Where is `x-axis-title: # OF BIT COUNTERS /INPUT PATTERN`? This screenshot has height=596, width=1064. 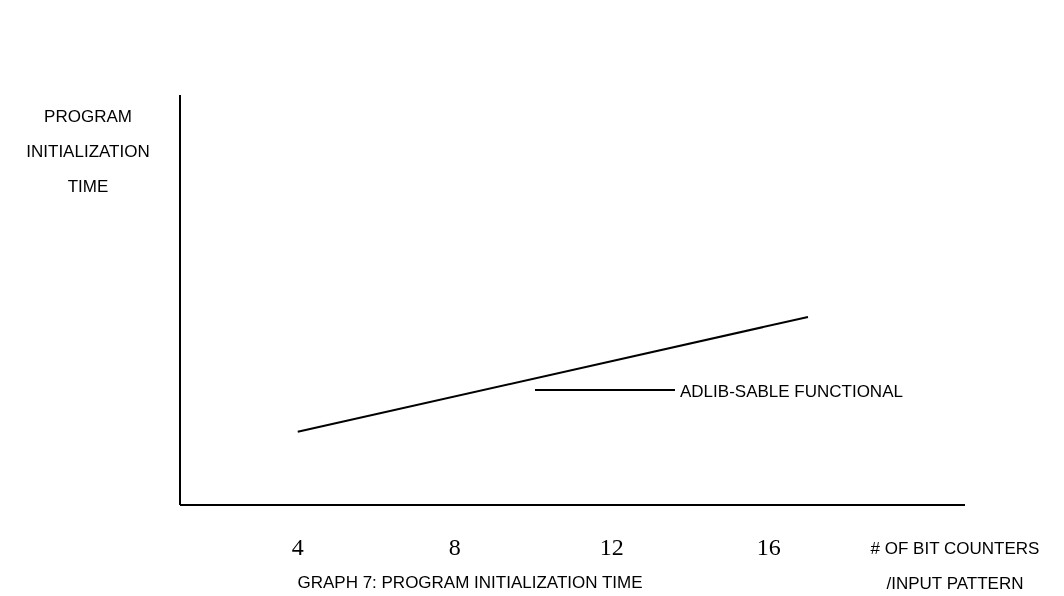 x-axis-title: # OF BIT COUNTERS /INPUT PATTERN is located at coordinates (955, 566).